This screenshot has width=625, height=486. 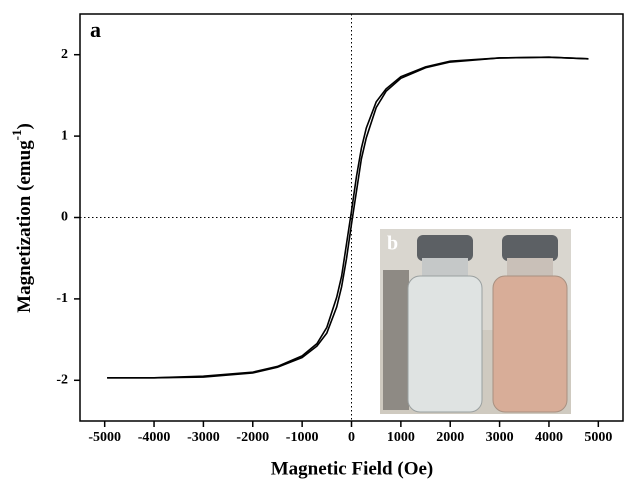 What do you see at coordinates (450, 437) in the screenshot?
I see `x-tick-label: 2000` at bounding box center [450, 437].